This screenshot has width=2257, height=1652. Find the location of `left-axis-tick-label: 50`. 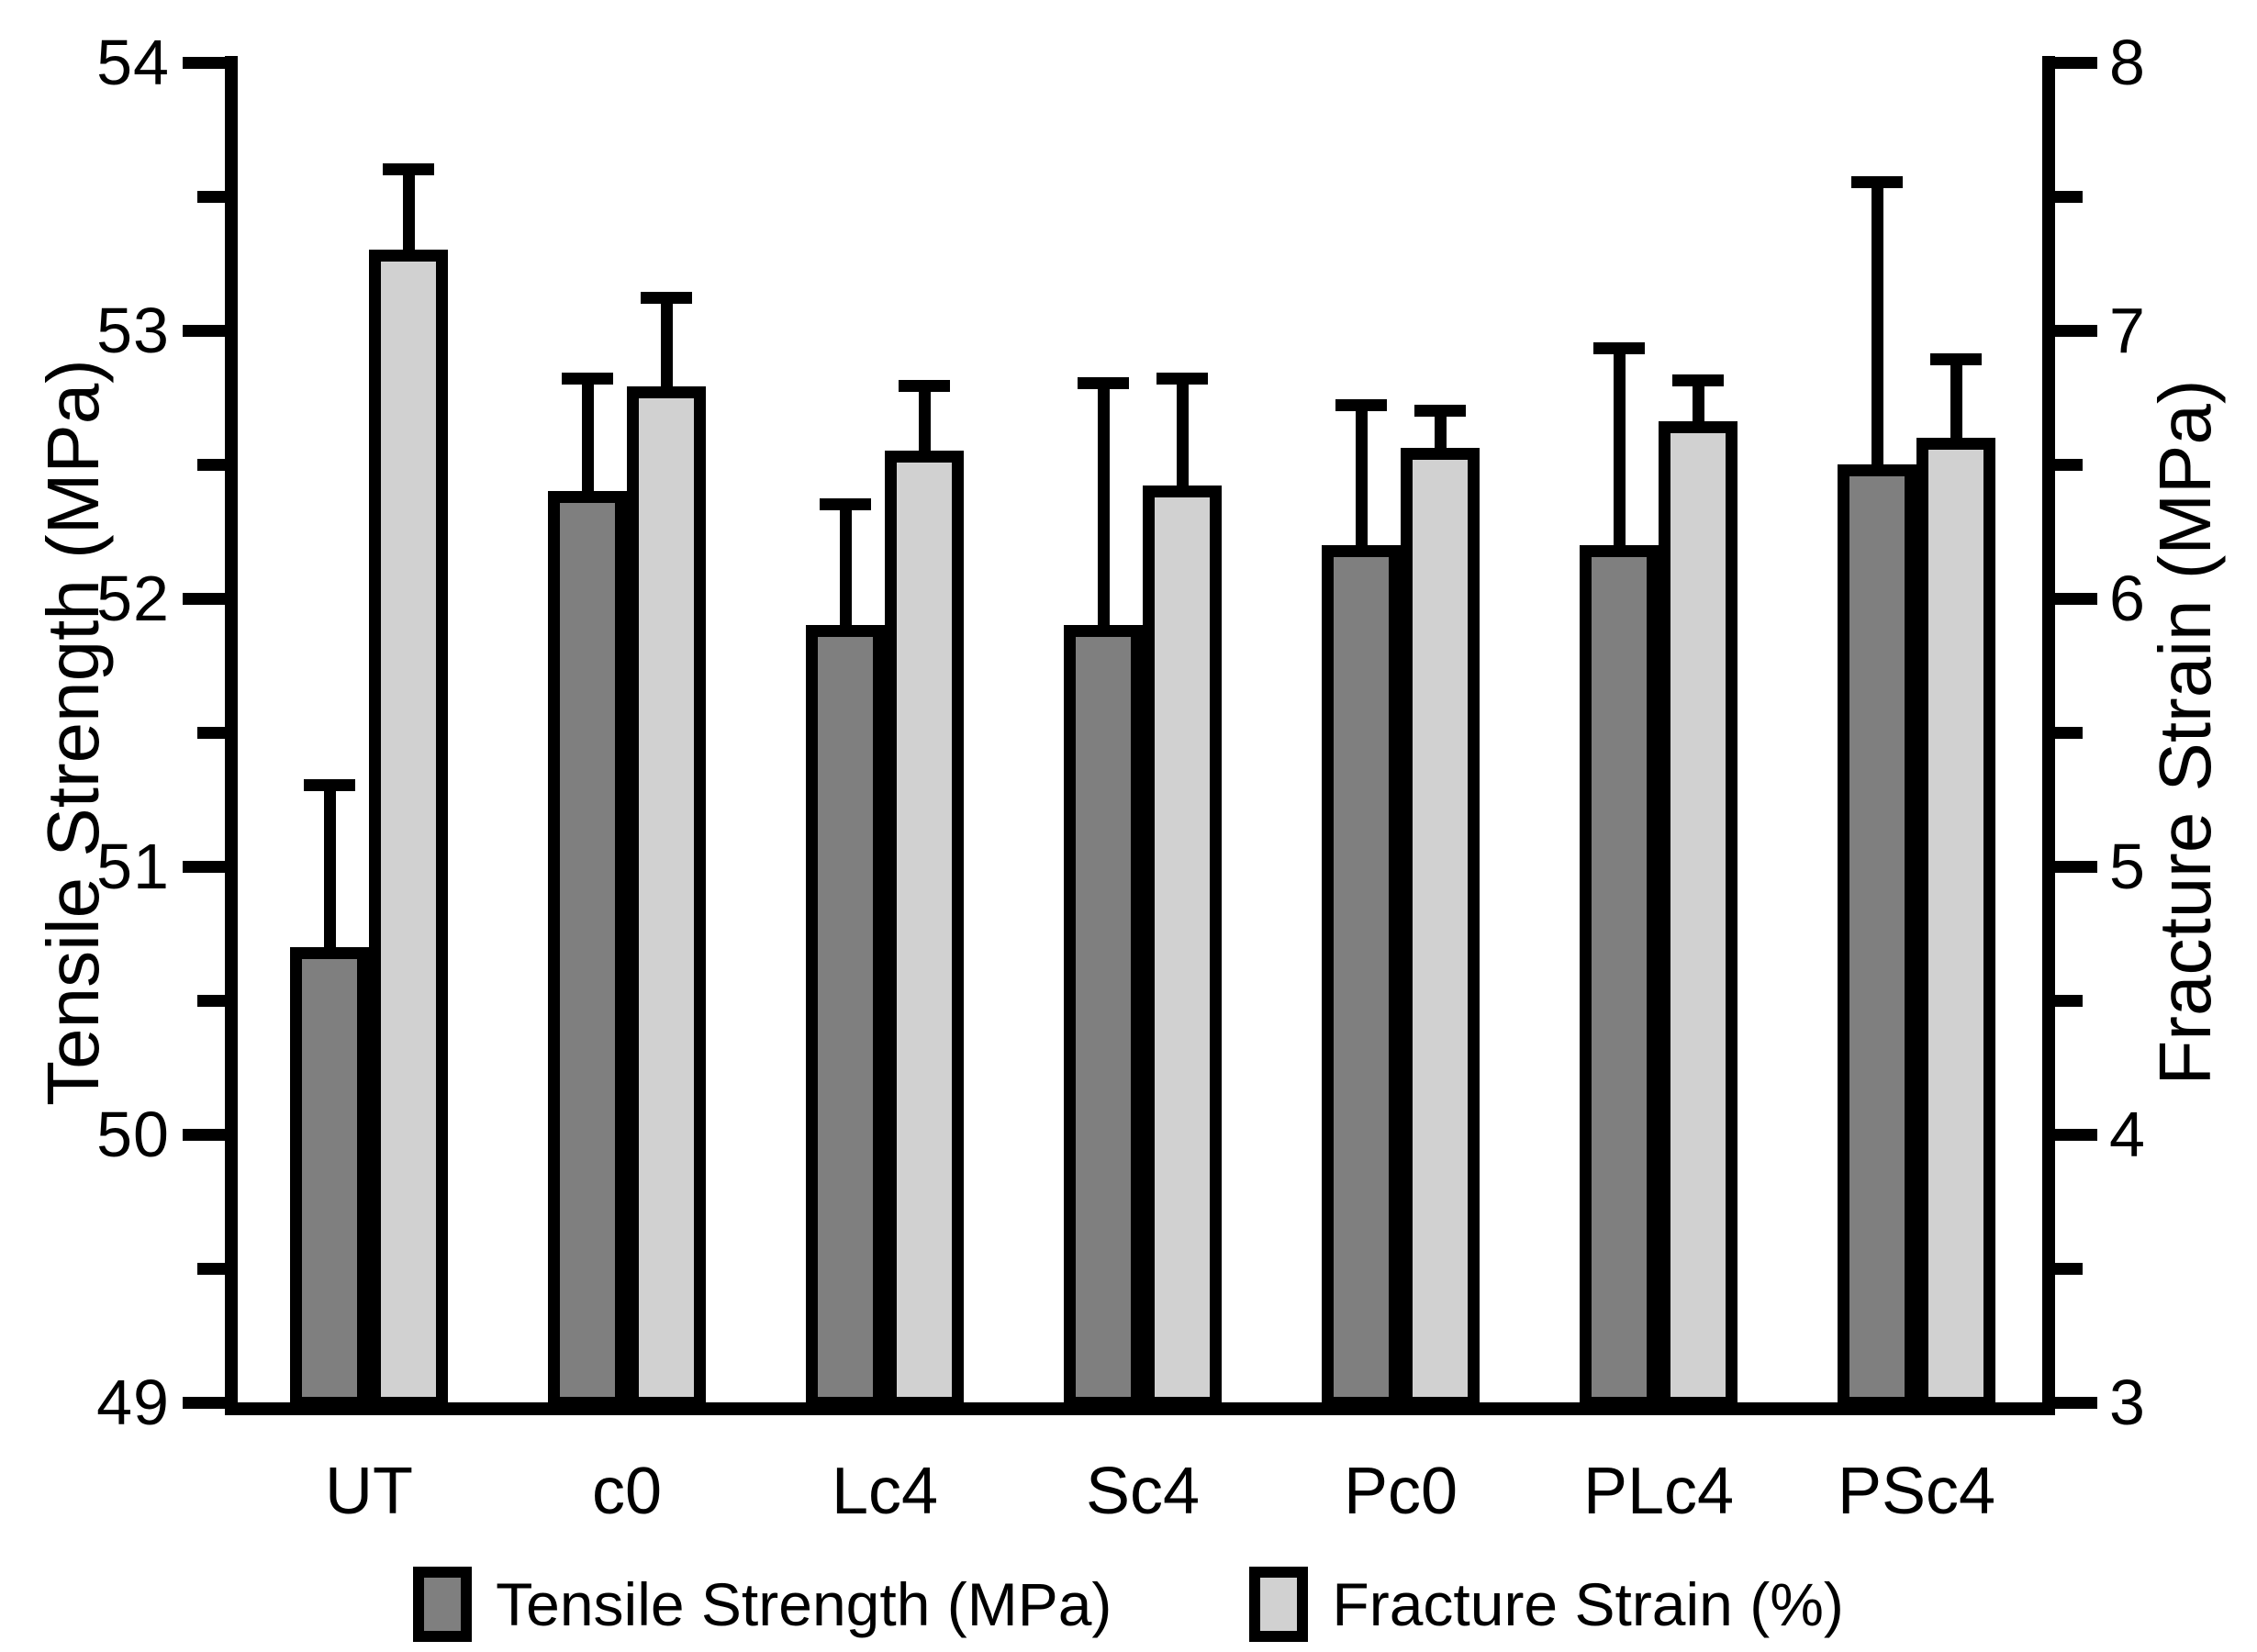

left-axis-tick-label: 50 is located at coordinates (133, 1135).